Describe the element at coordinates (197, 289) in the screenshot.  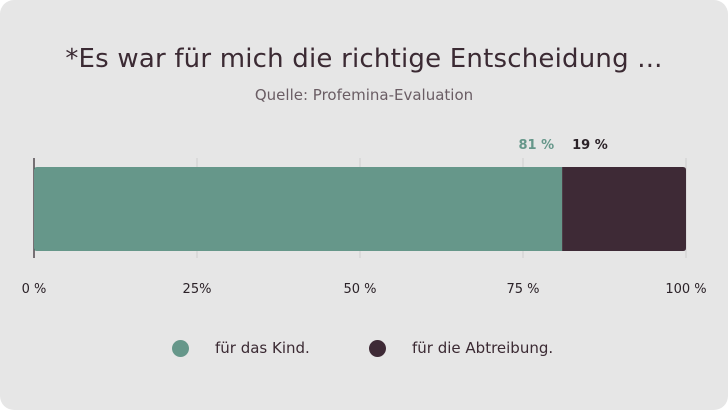
I see `x-tick-label-25: 25%` at that location.